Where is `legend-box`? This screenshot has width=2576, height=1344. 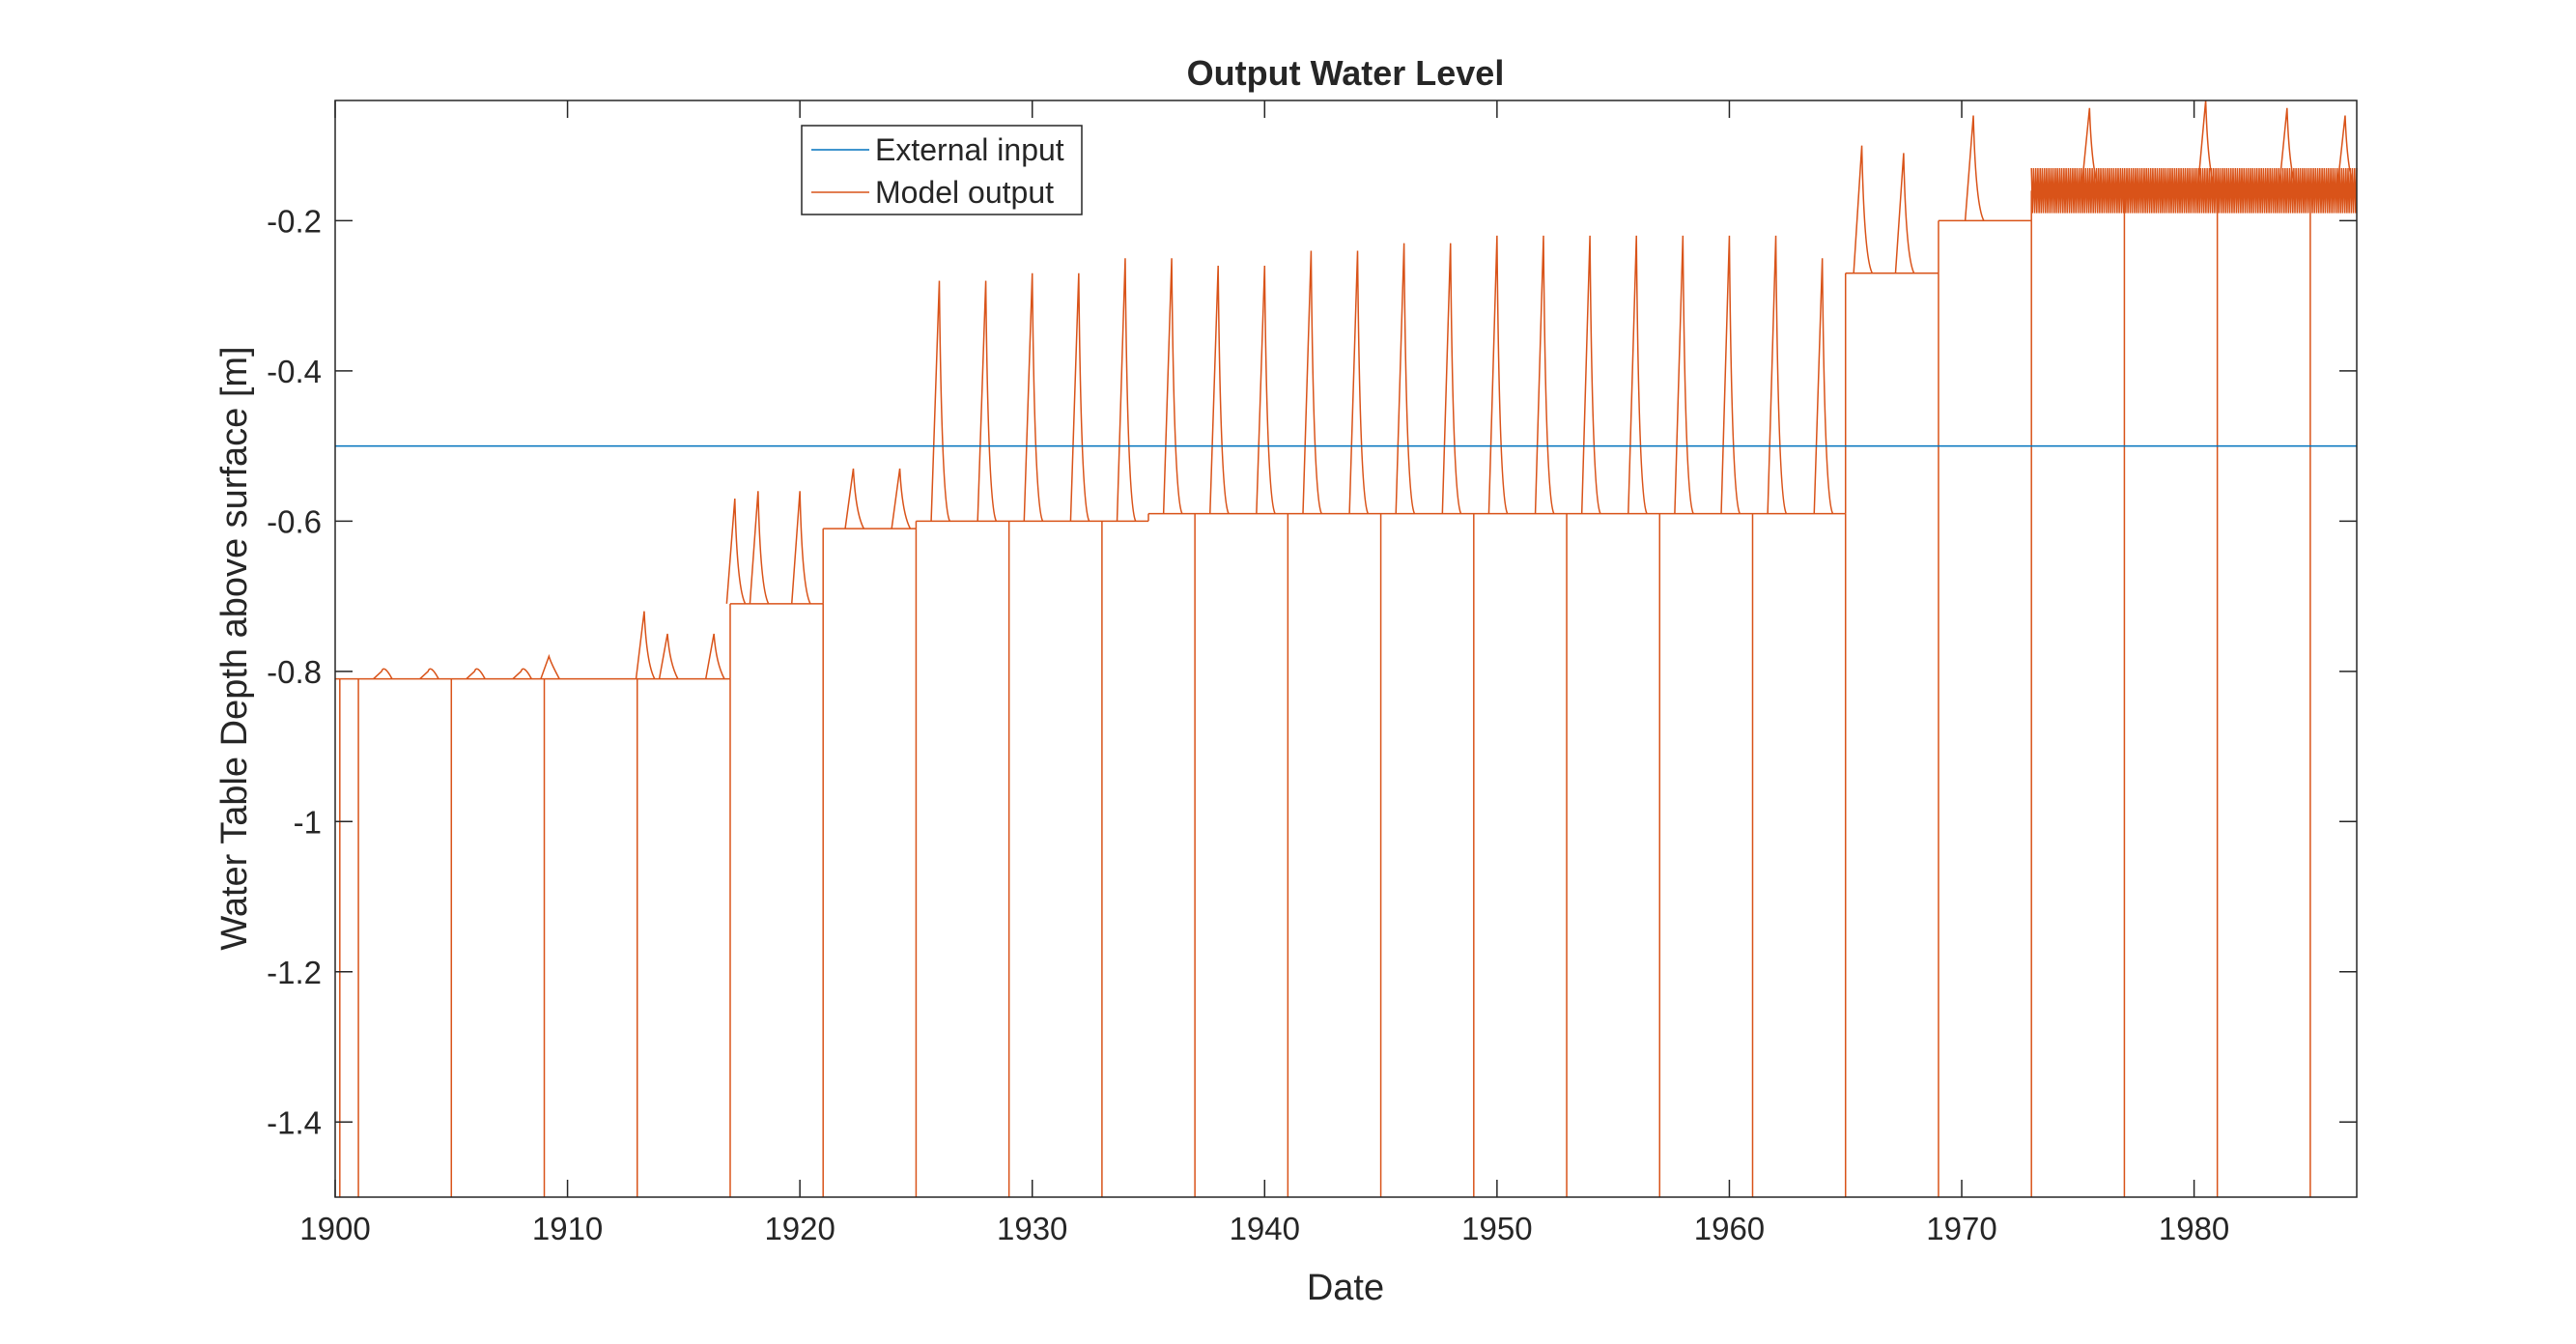 legend-box is located at coordinates (942, 170).